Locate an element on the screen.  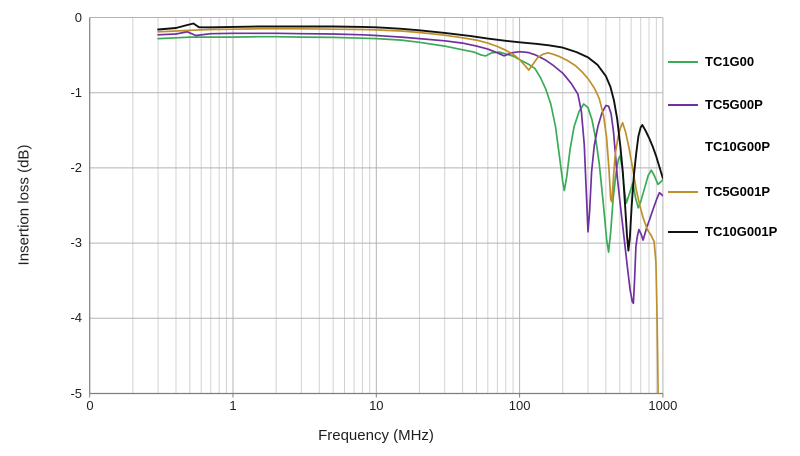
legend-item-tc10g001p: TC10G001P is located at coordinates (722, 232).